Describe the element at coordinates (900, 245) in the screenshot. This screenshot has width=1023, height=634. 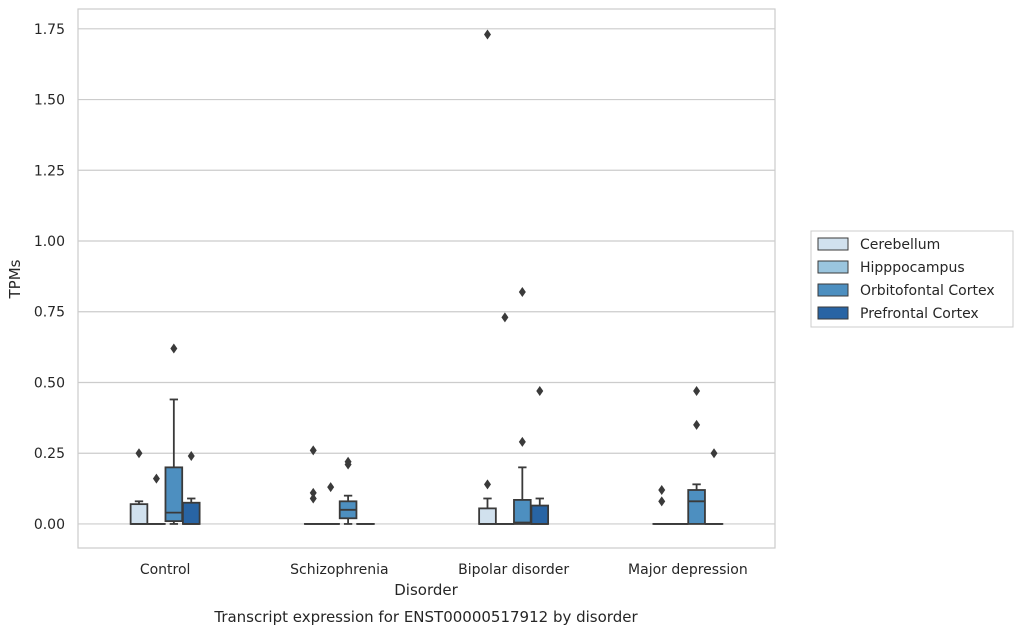
I see `legend-label: Cerebellum` at that location.